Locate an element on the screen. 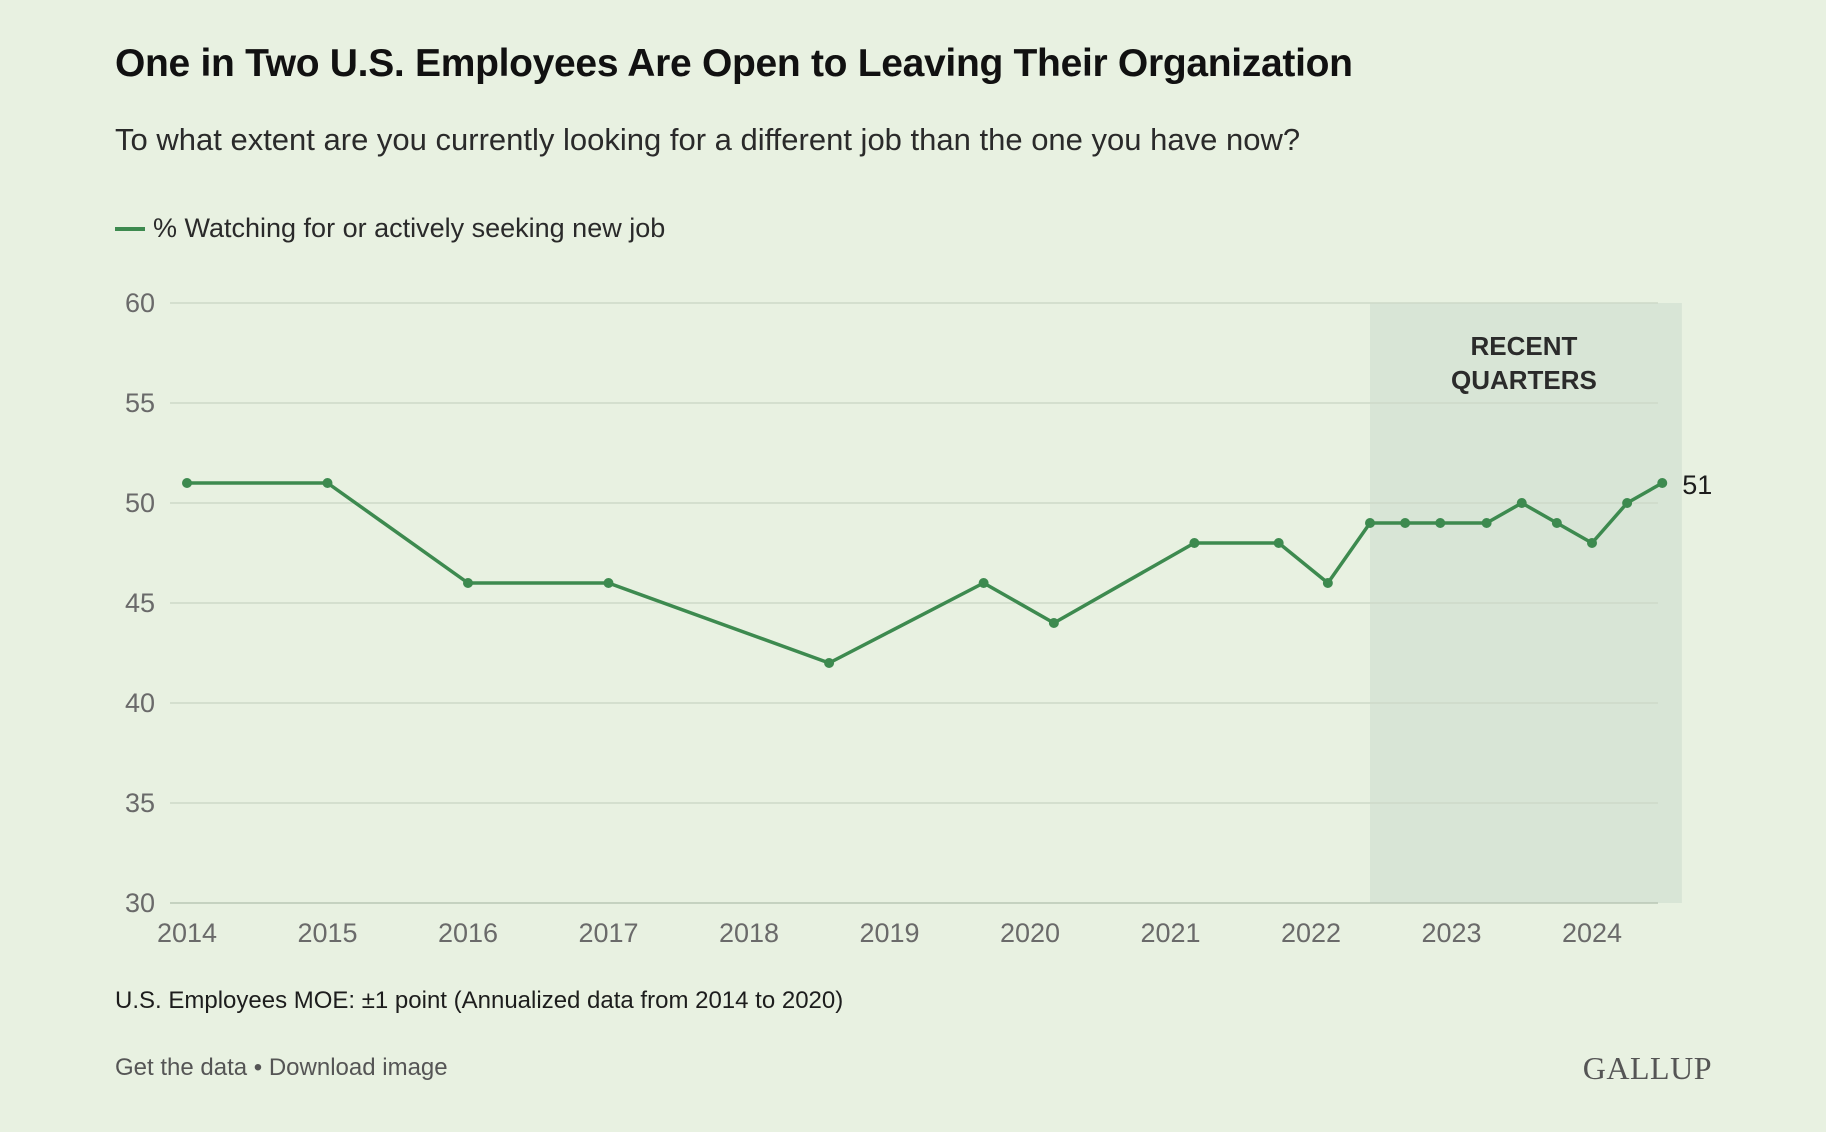 The height and width of the screenshot is (1132, 1826). download-image-link: Download image is located at coordinates (358, 1067).